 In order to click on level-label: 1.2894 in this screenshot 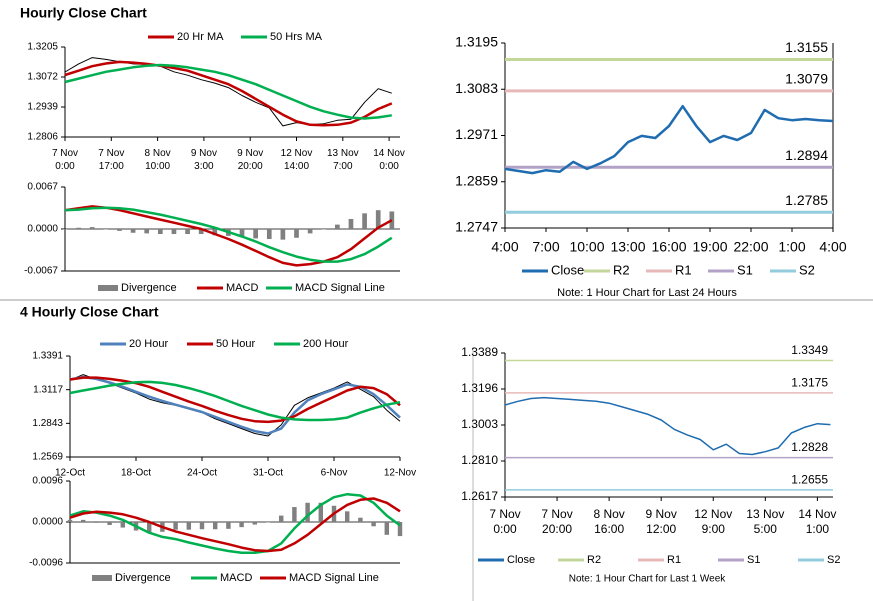, I will do `click(806, 155)`.